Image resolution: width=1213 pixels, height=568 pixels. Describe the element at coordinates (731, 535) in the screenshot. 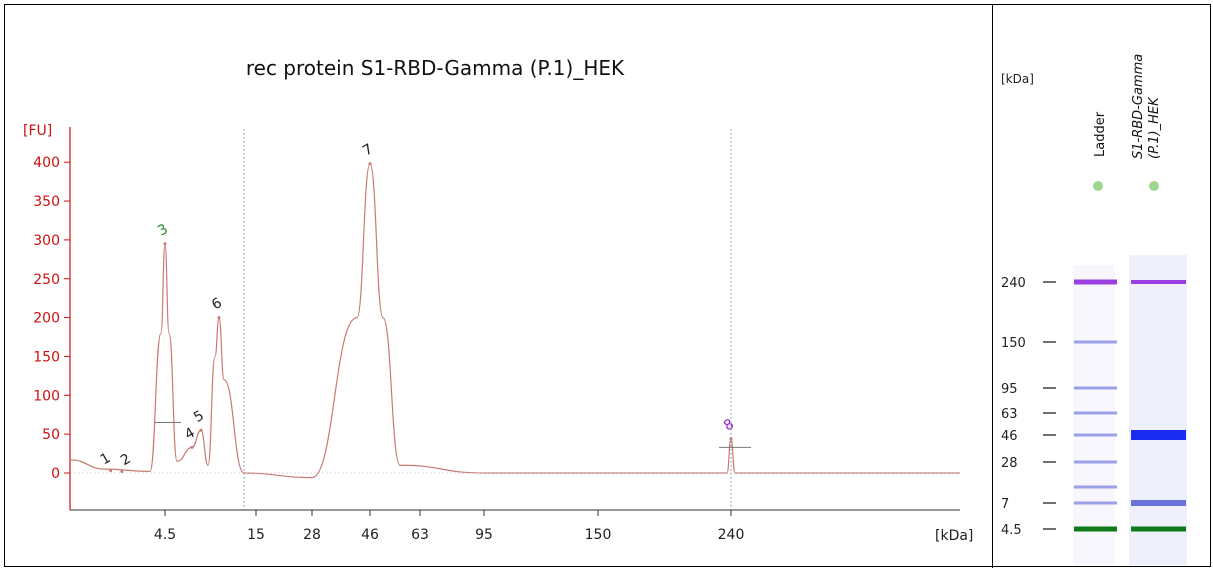

I see `x-tick-label: 240` at that location.